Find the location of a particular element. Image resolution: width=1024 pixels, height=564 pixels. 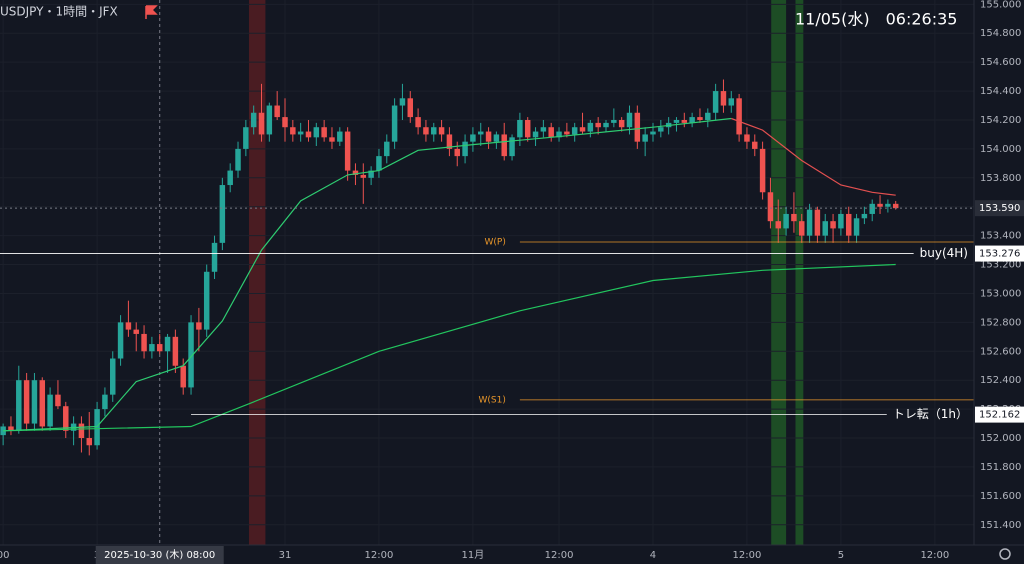

x-tick-label: 11月 is located at coordinates (473, 555).